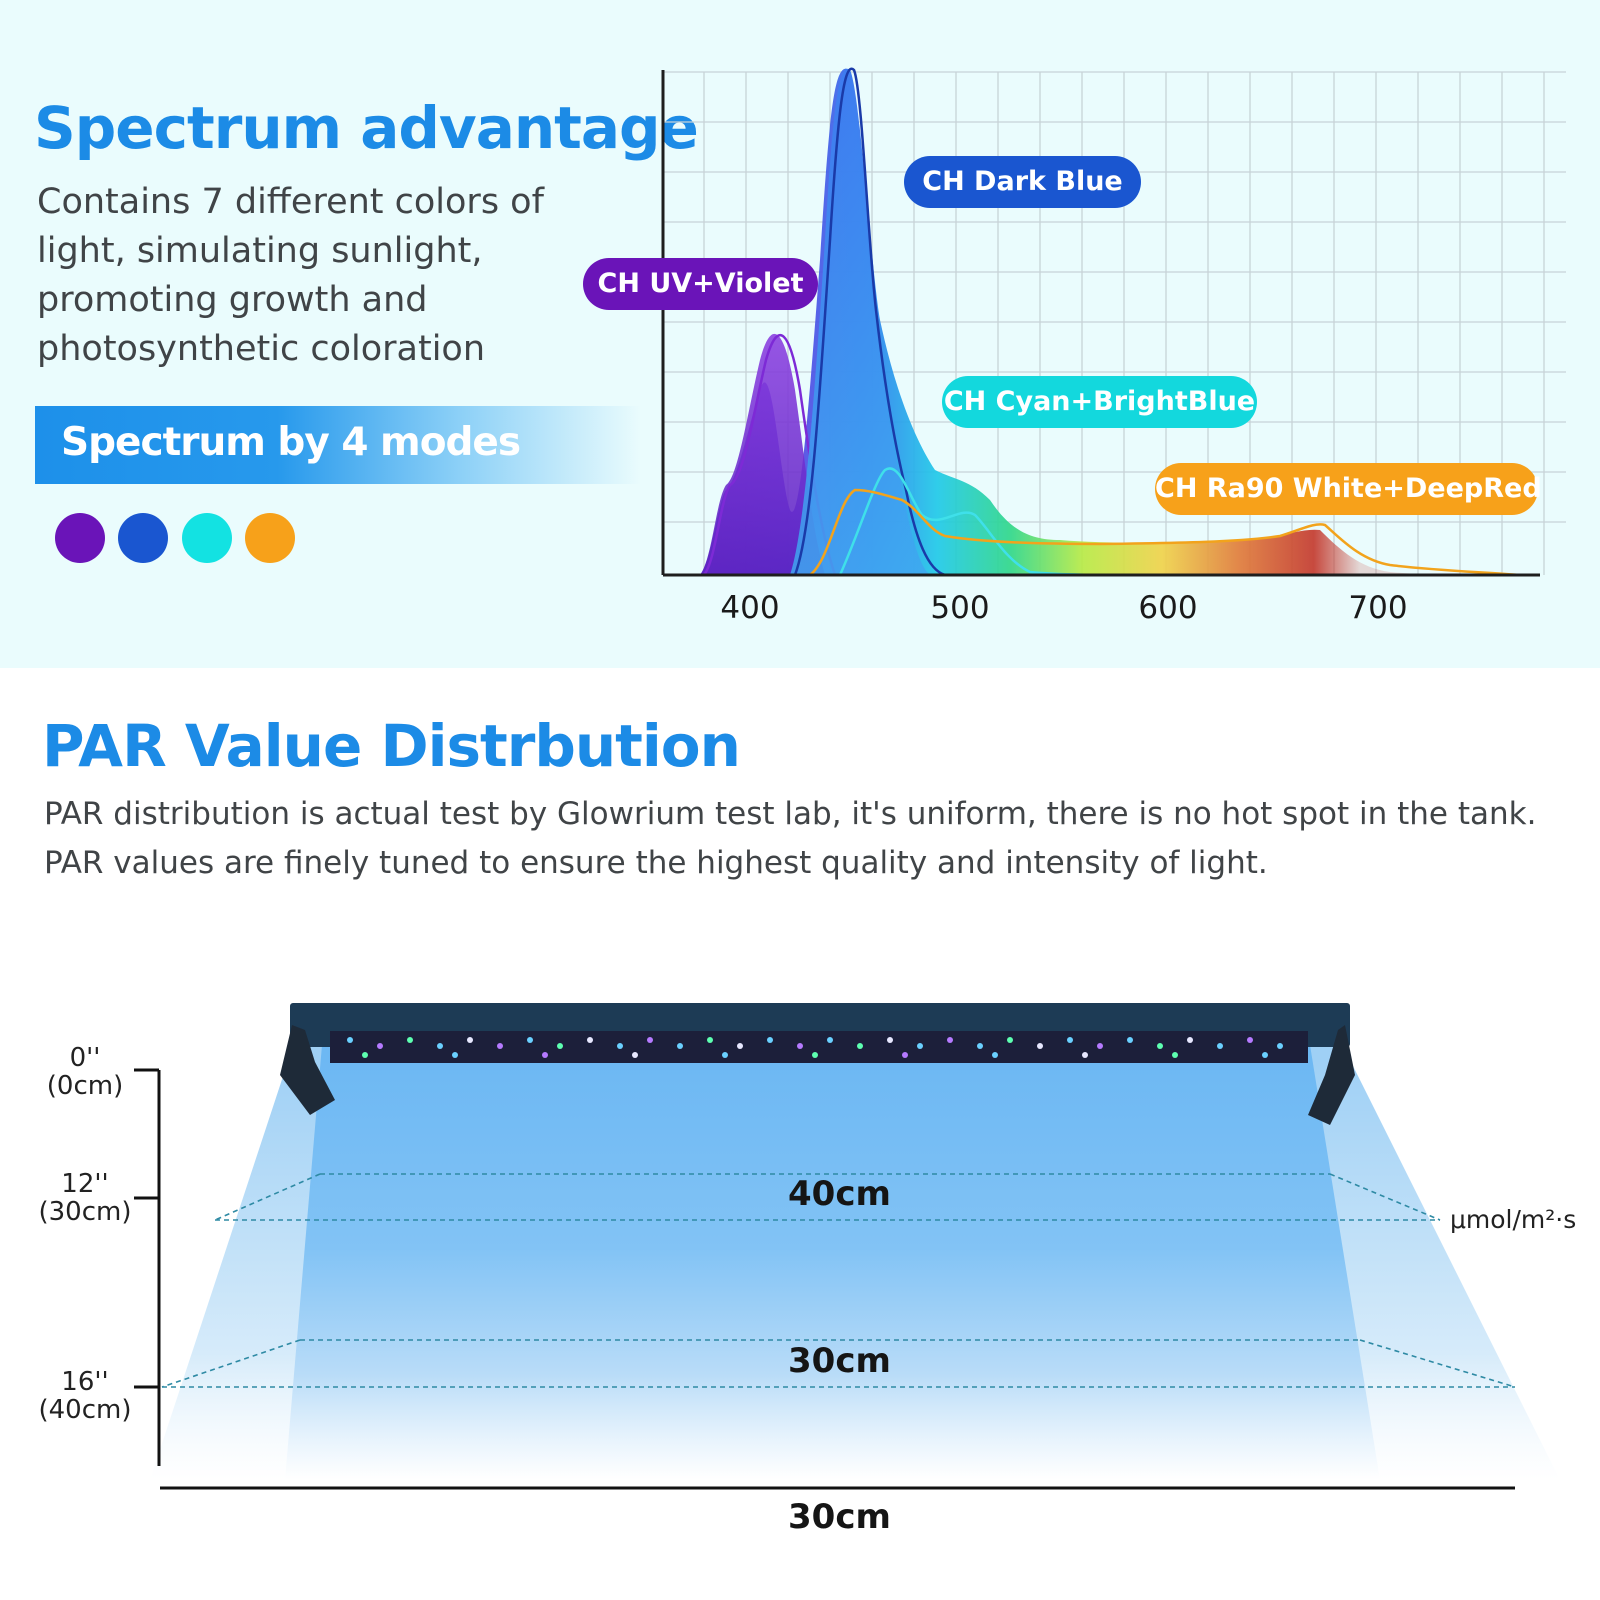  What do you see at coordinates (85, 1410) in the screenshot?
I see `depth-label-16-cm: (40cm)` at bounding box center [85, 1410].